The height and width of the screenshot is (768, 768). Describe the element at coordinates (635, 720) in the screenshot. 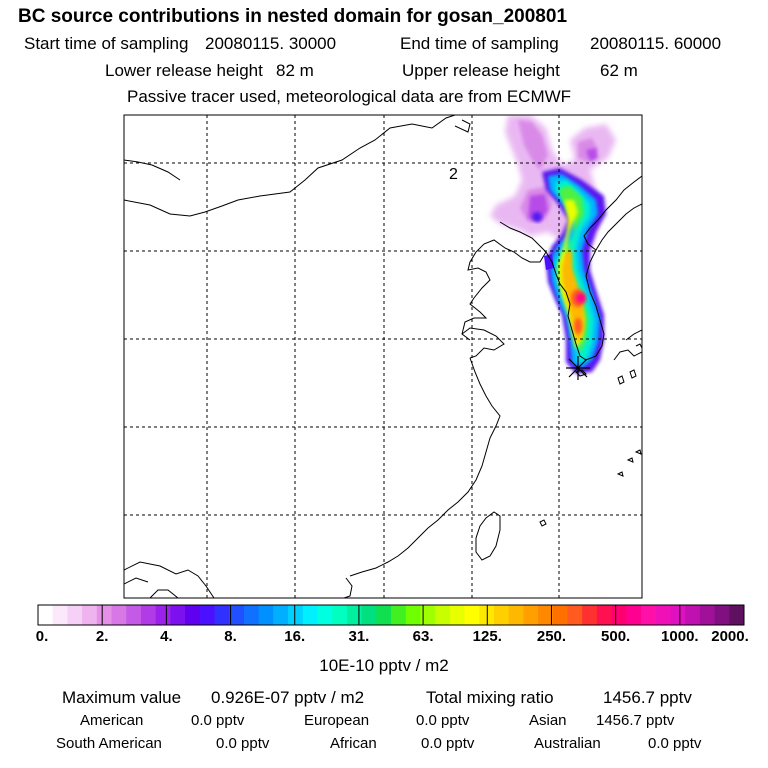

I see `region-asian-value: 1456.7 pptv` at that location.